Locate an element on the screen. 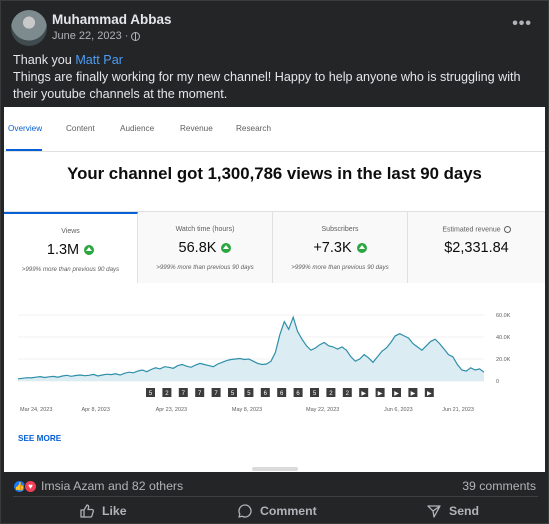 This screenshot has height=524, width=549. views-area is located at coordinates (251, 349).